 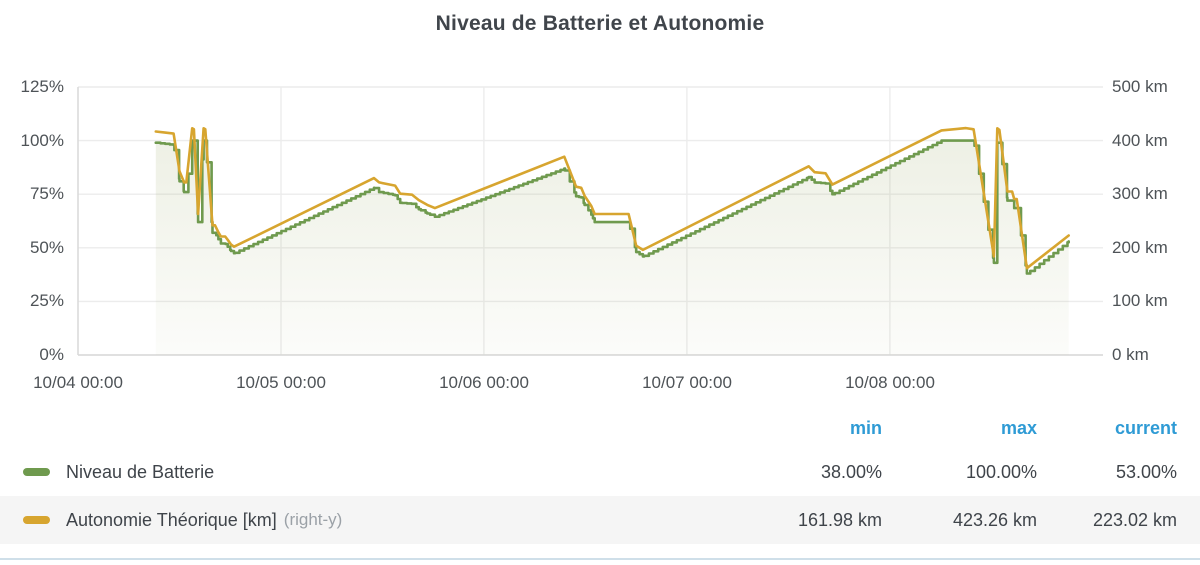 What do you see at coordinates (1140, 140) in the screenshot?
I see `y-right-tick-label: 400 km` at bounding box center [1140, 140].